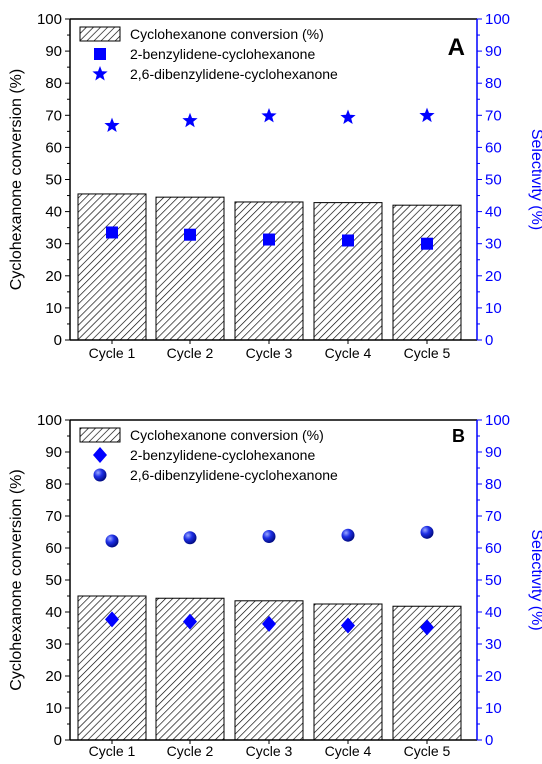 The width and height of the screenshot is (542, 764). Describe the element at coordinates (458, 436) in the screenshot. I see `panel-label: B` at that location.